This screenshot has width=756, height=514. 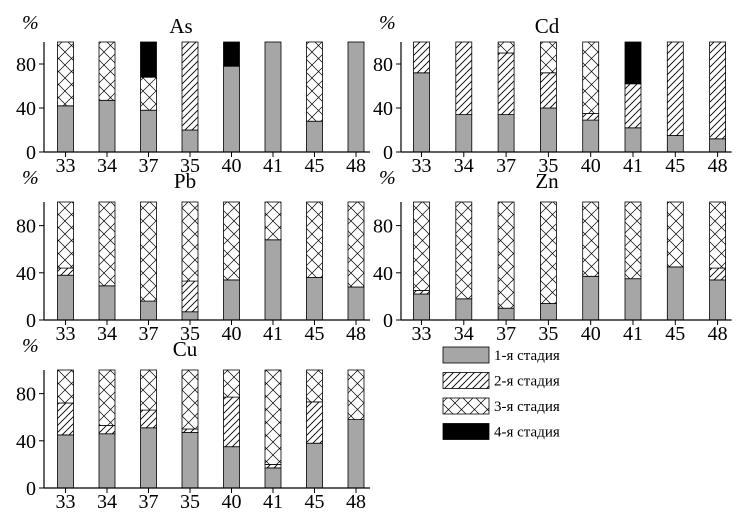 What do you see at coordinates (421, 246) in the screenshot?
I see `bar-segment-zn-33-stage3` at bounding box center [421, 246].